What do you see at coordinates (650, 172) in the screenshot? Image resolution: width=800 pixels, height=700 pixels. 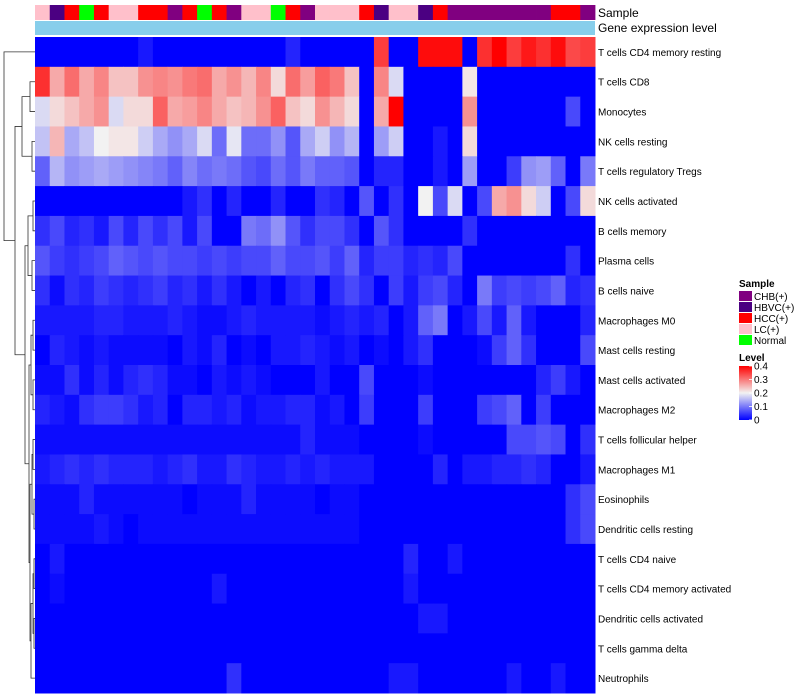 I see `row-label: T cells regulatory Tregs` at bounding box center [650, 172].